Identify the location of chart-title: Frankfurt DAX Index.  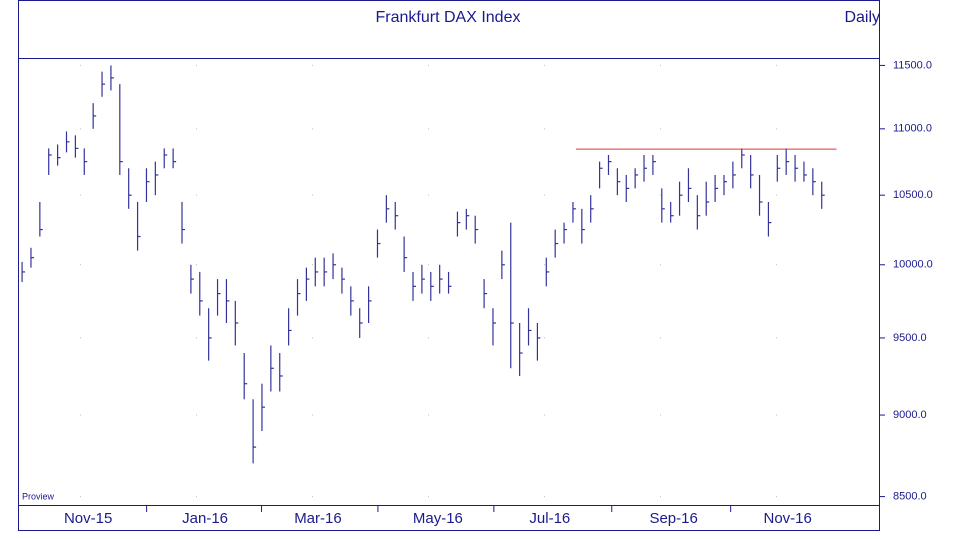
(448, 17).